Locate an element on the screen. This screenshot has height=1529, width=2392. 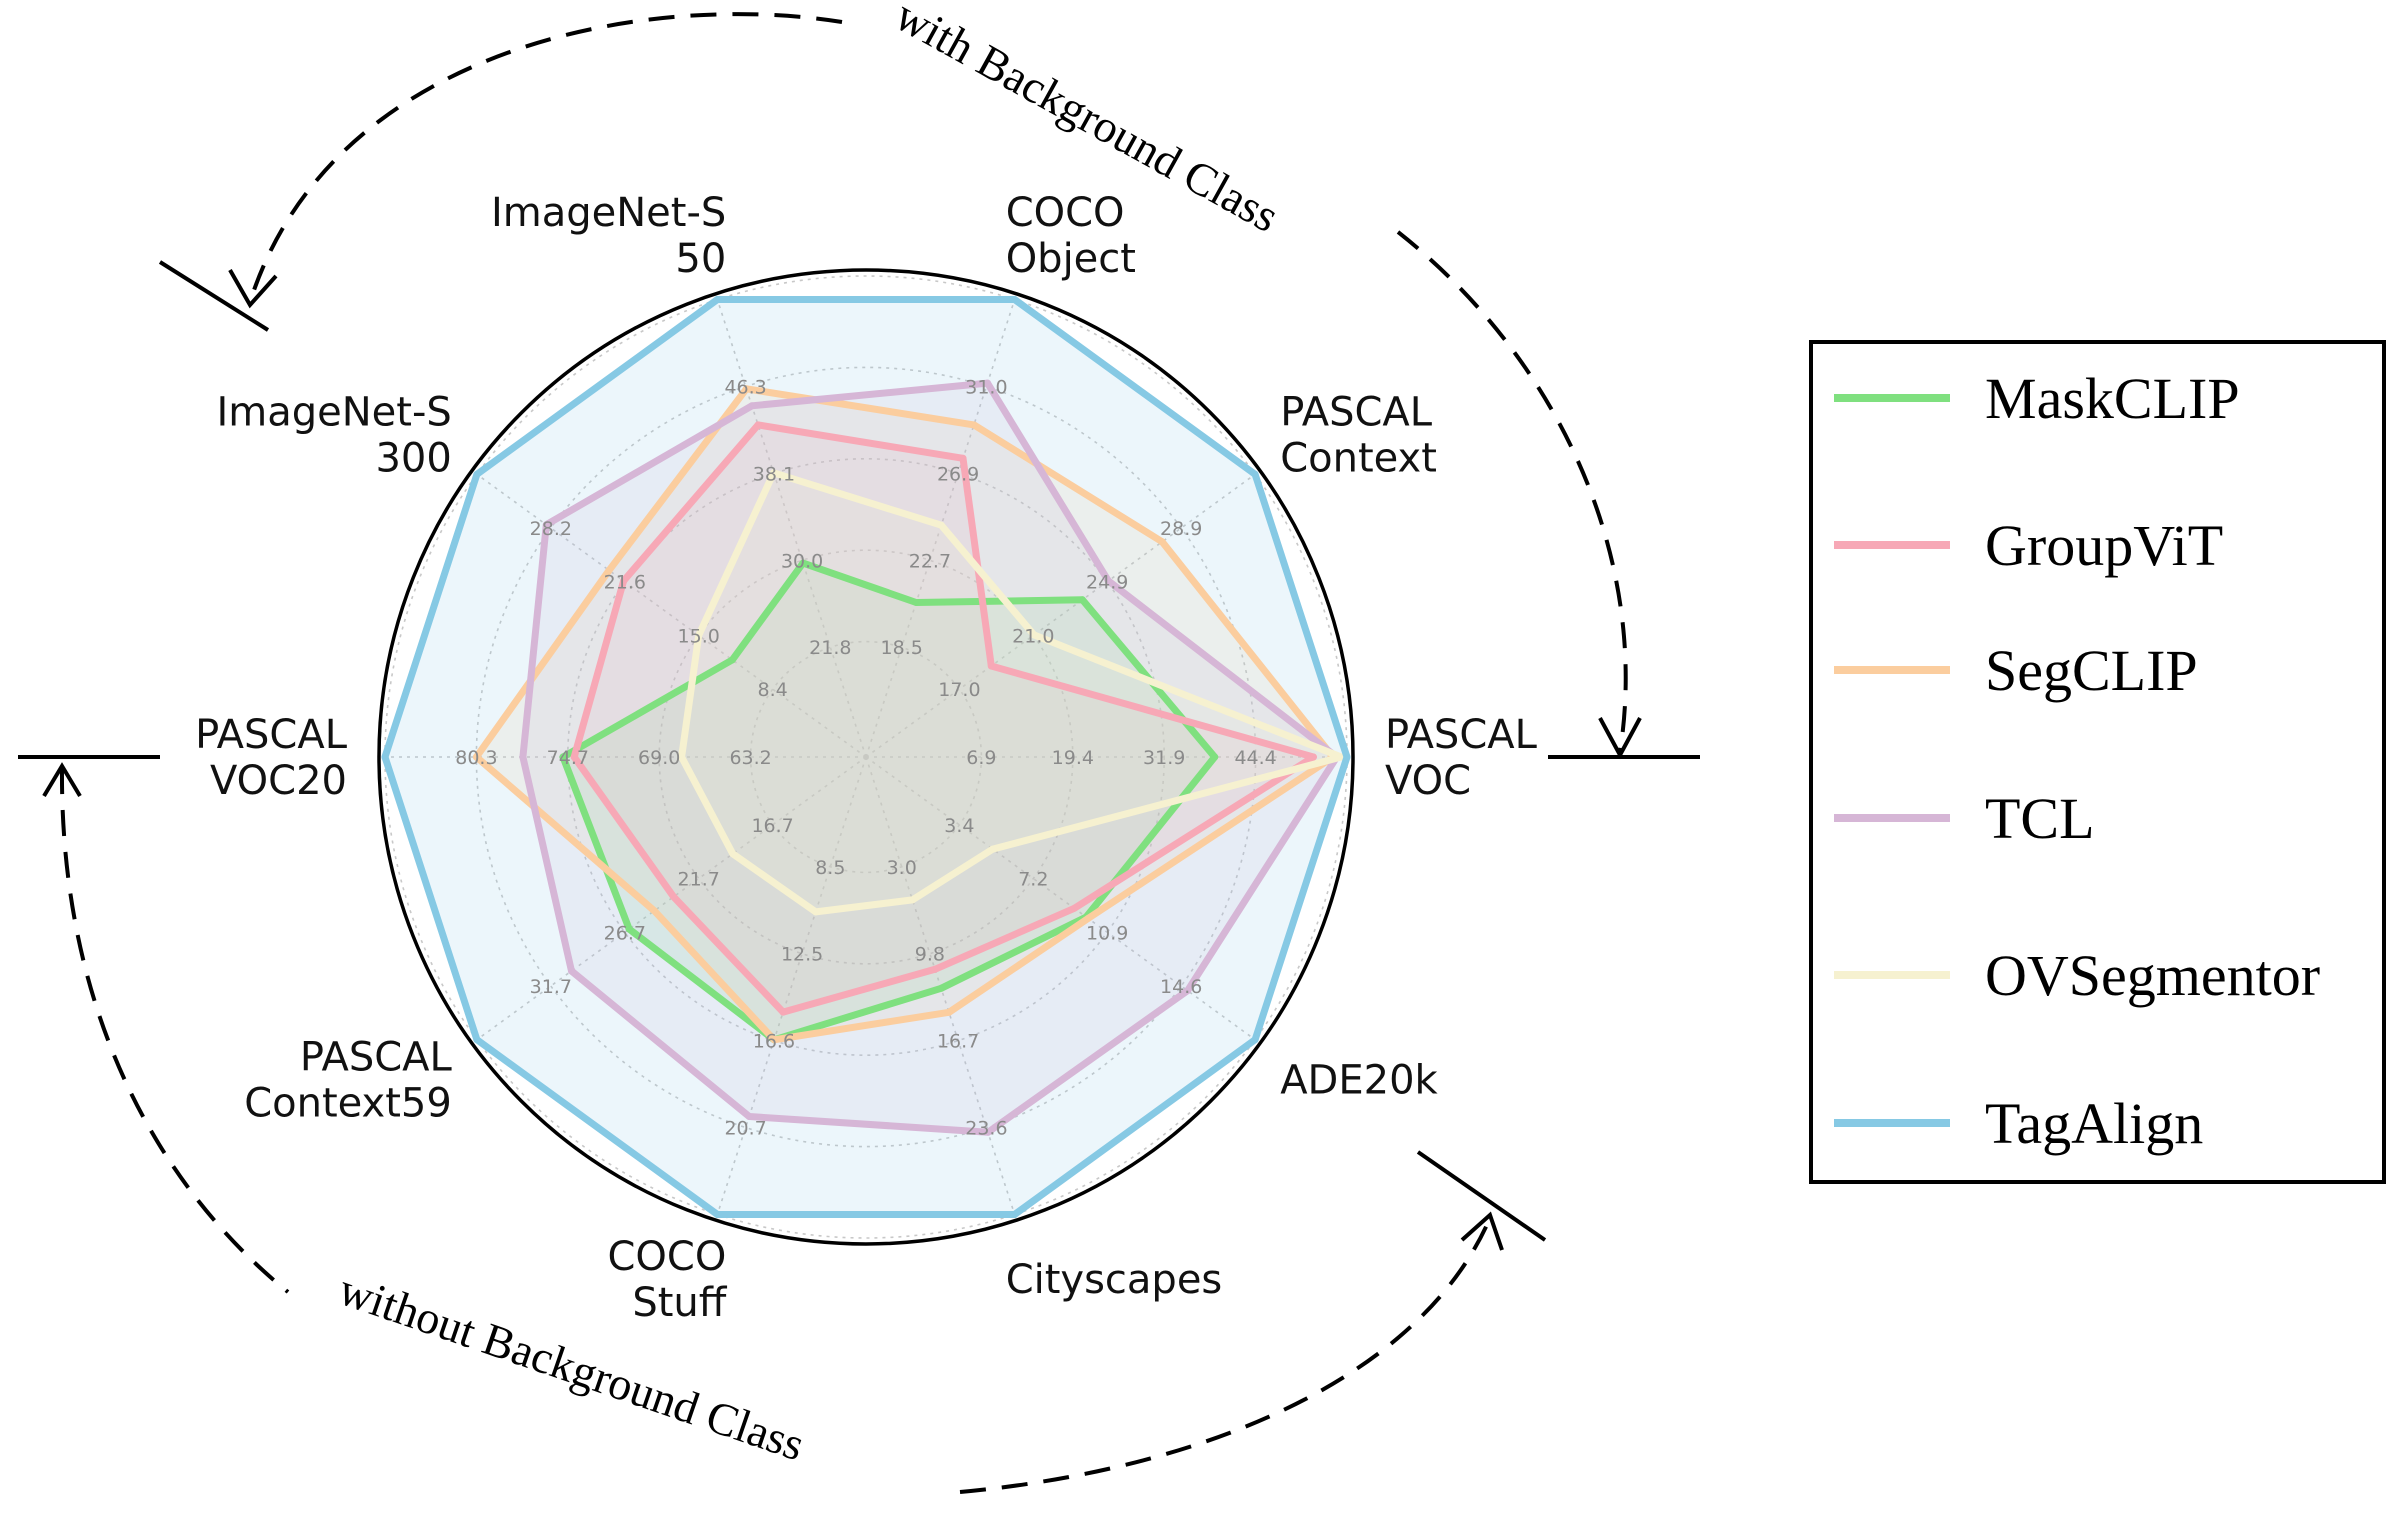
tick-label: 38.1 is located at coordinates (774, 474).